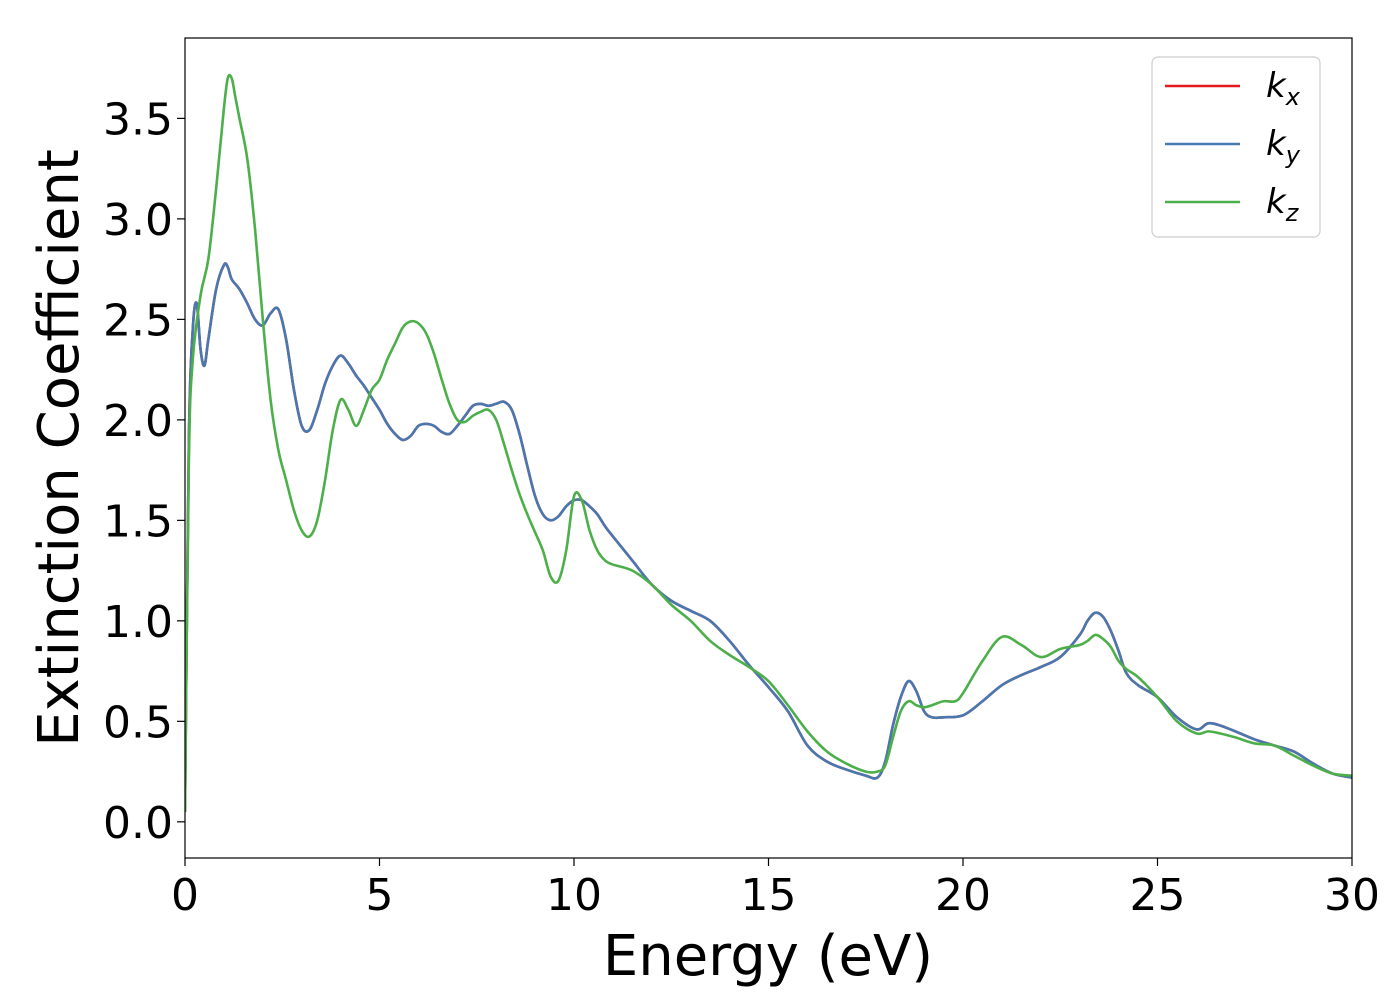 The width and height of the screenshot is (1400, 1004). What do you see at coordinates (1236, 147) in the screenshot?
I see `legend-box` at bounding box center [1236, 147].